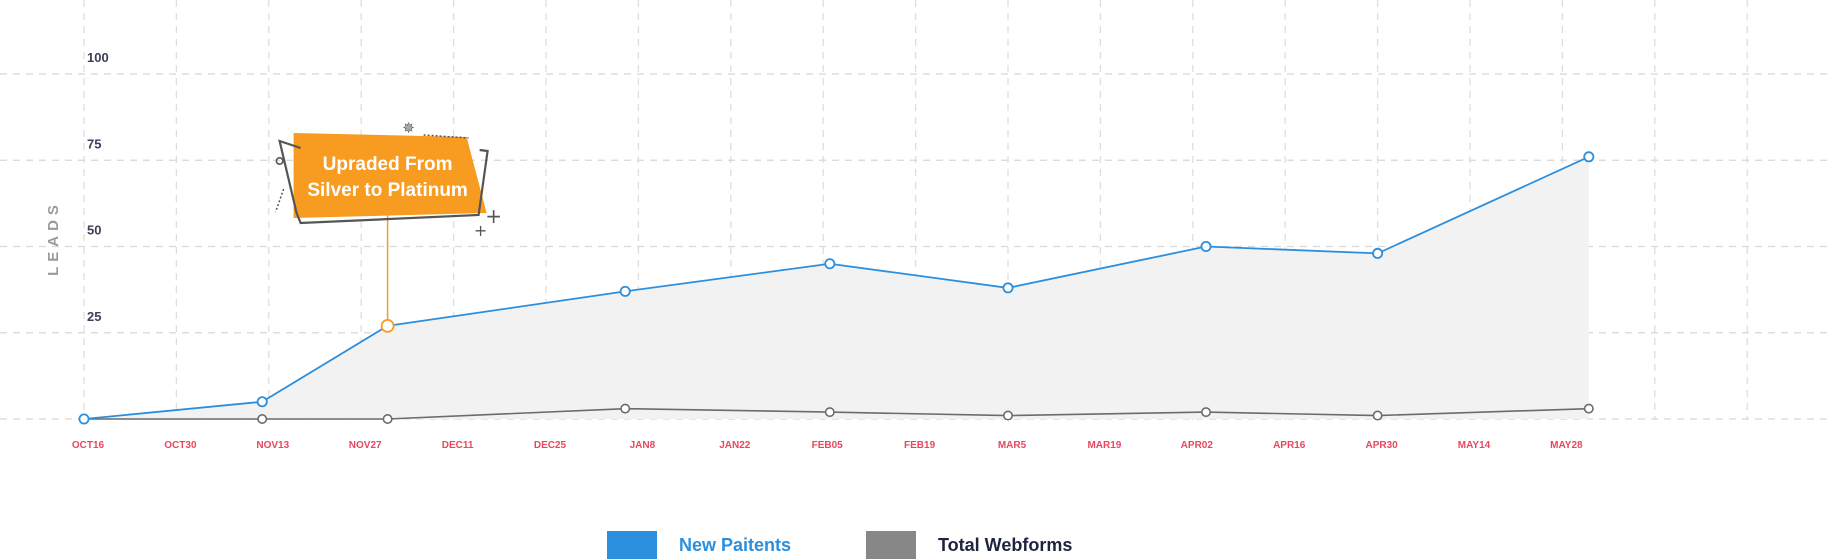 This screenshot has height=560, width=1831. What do you see at coordinates (98, 57) in the screenshot?
I see `y-tick-label: 100` at bounding box center [98, 57].